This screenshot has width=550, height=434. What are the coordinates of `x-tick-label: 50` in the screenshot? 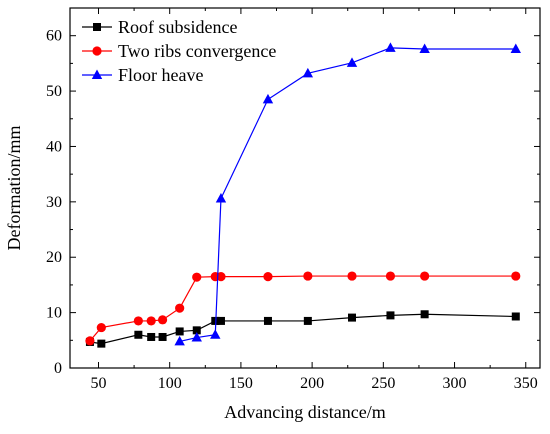 It's located at (98, 383).